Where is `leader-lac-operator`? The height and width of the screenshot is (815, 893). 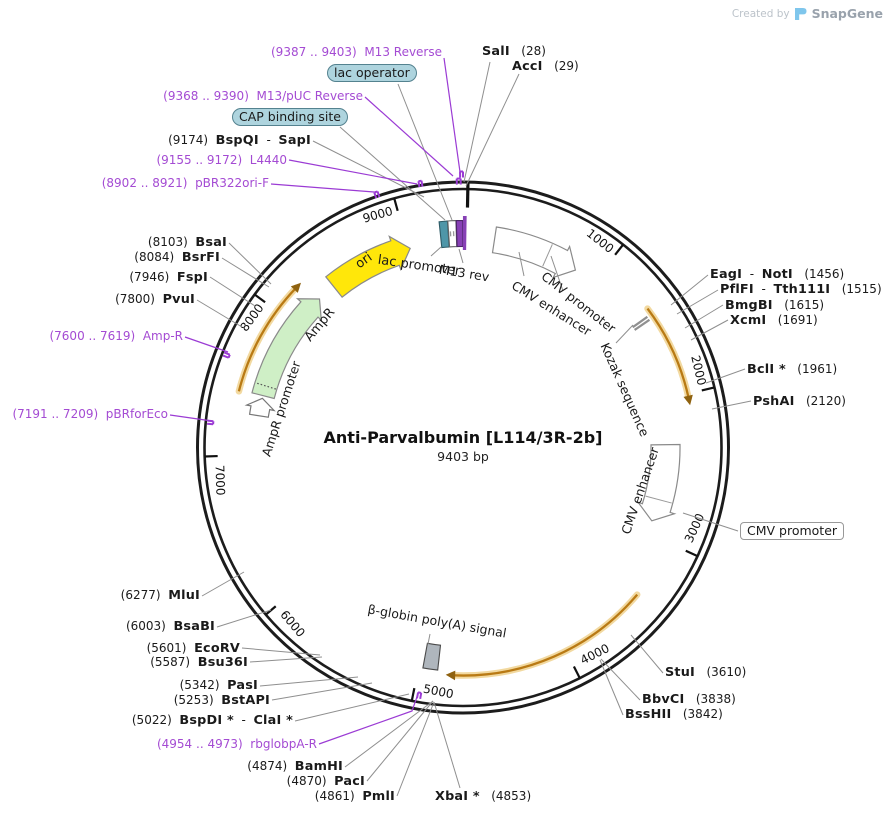
leader-lac-operator is located at coordinates (425, 152).